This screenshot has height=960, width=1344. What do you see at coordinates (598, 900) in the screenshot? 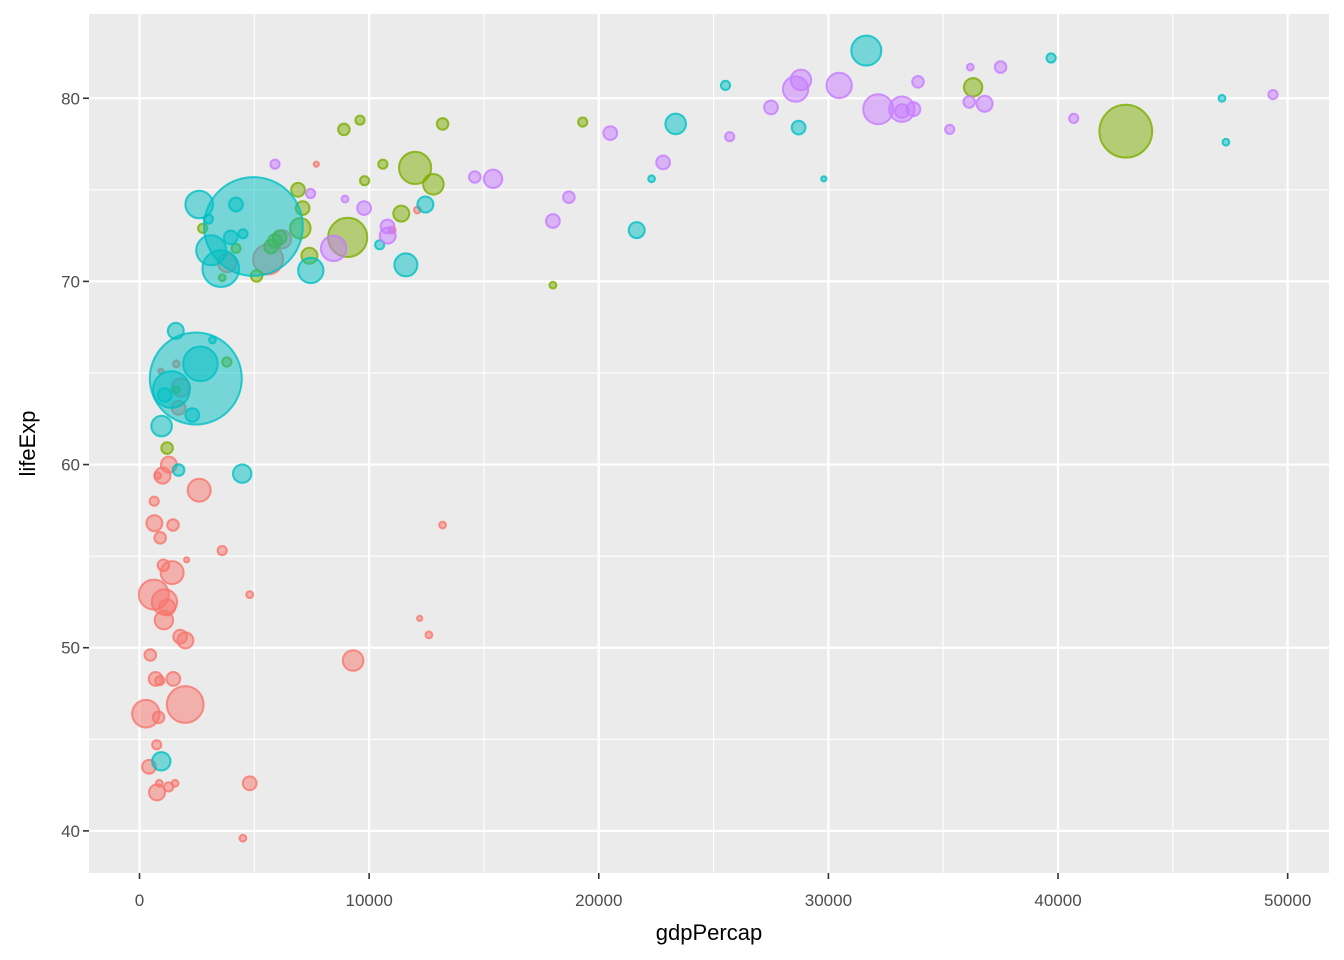
I see `x-tick-label: 20000` at bounding box center [598, 900].